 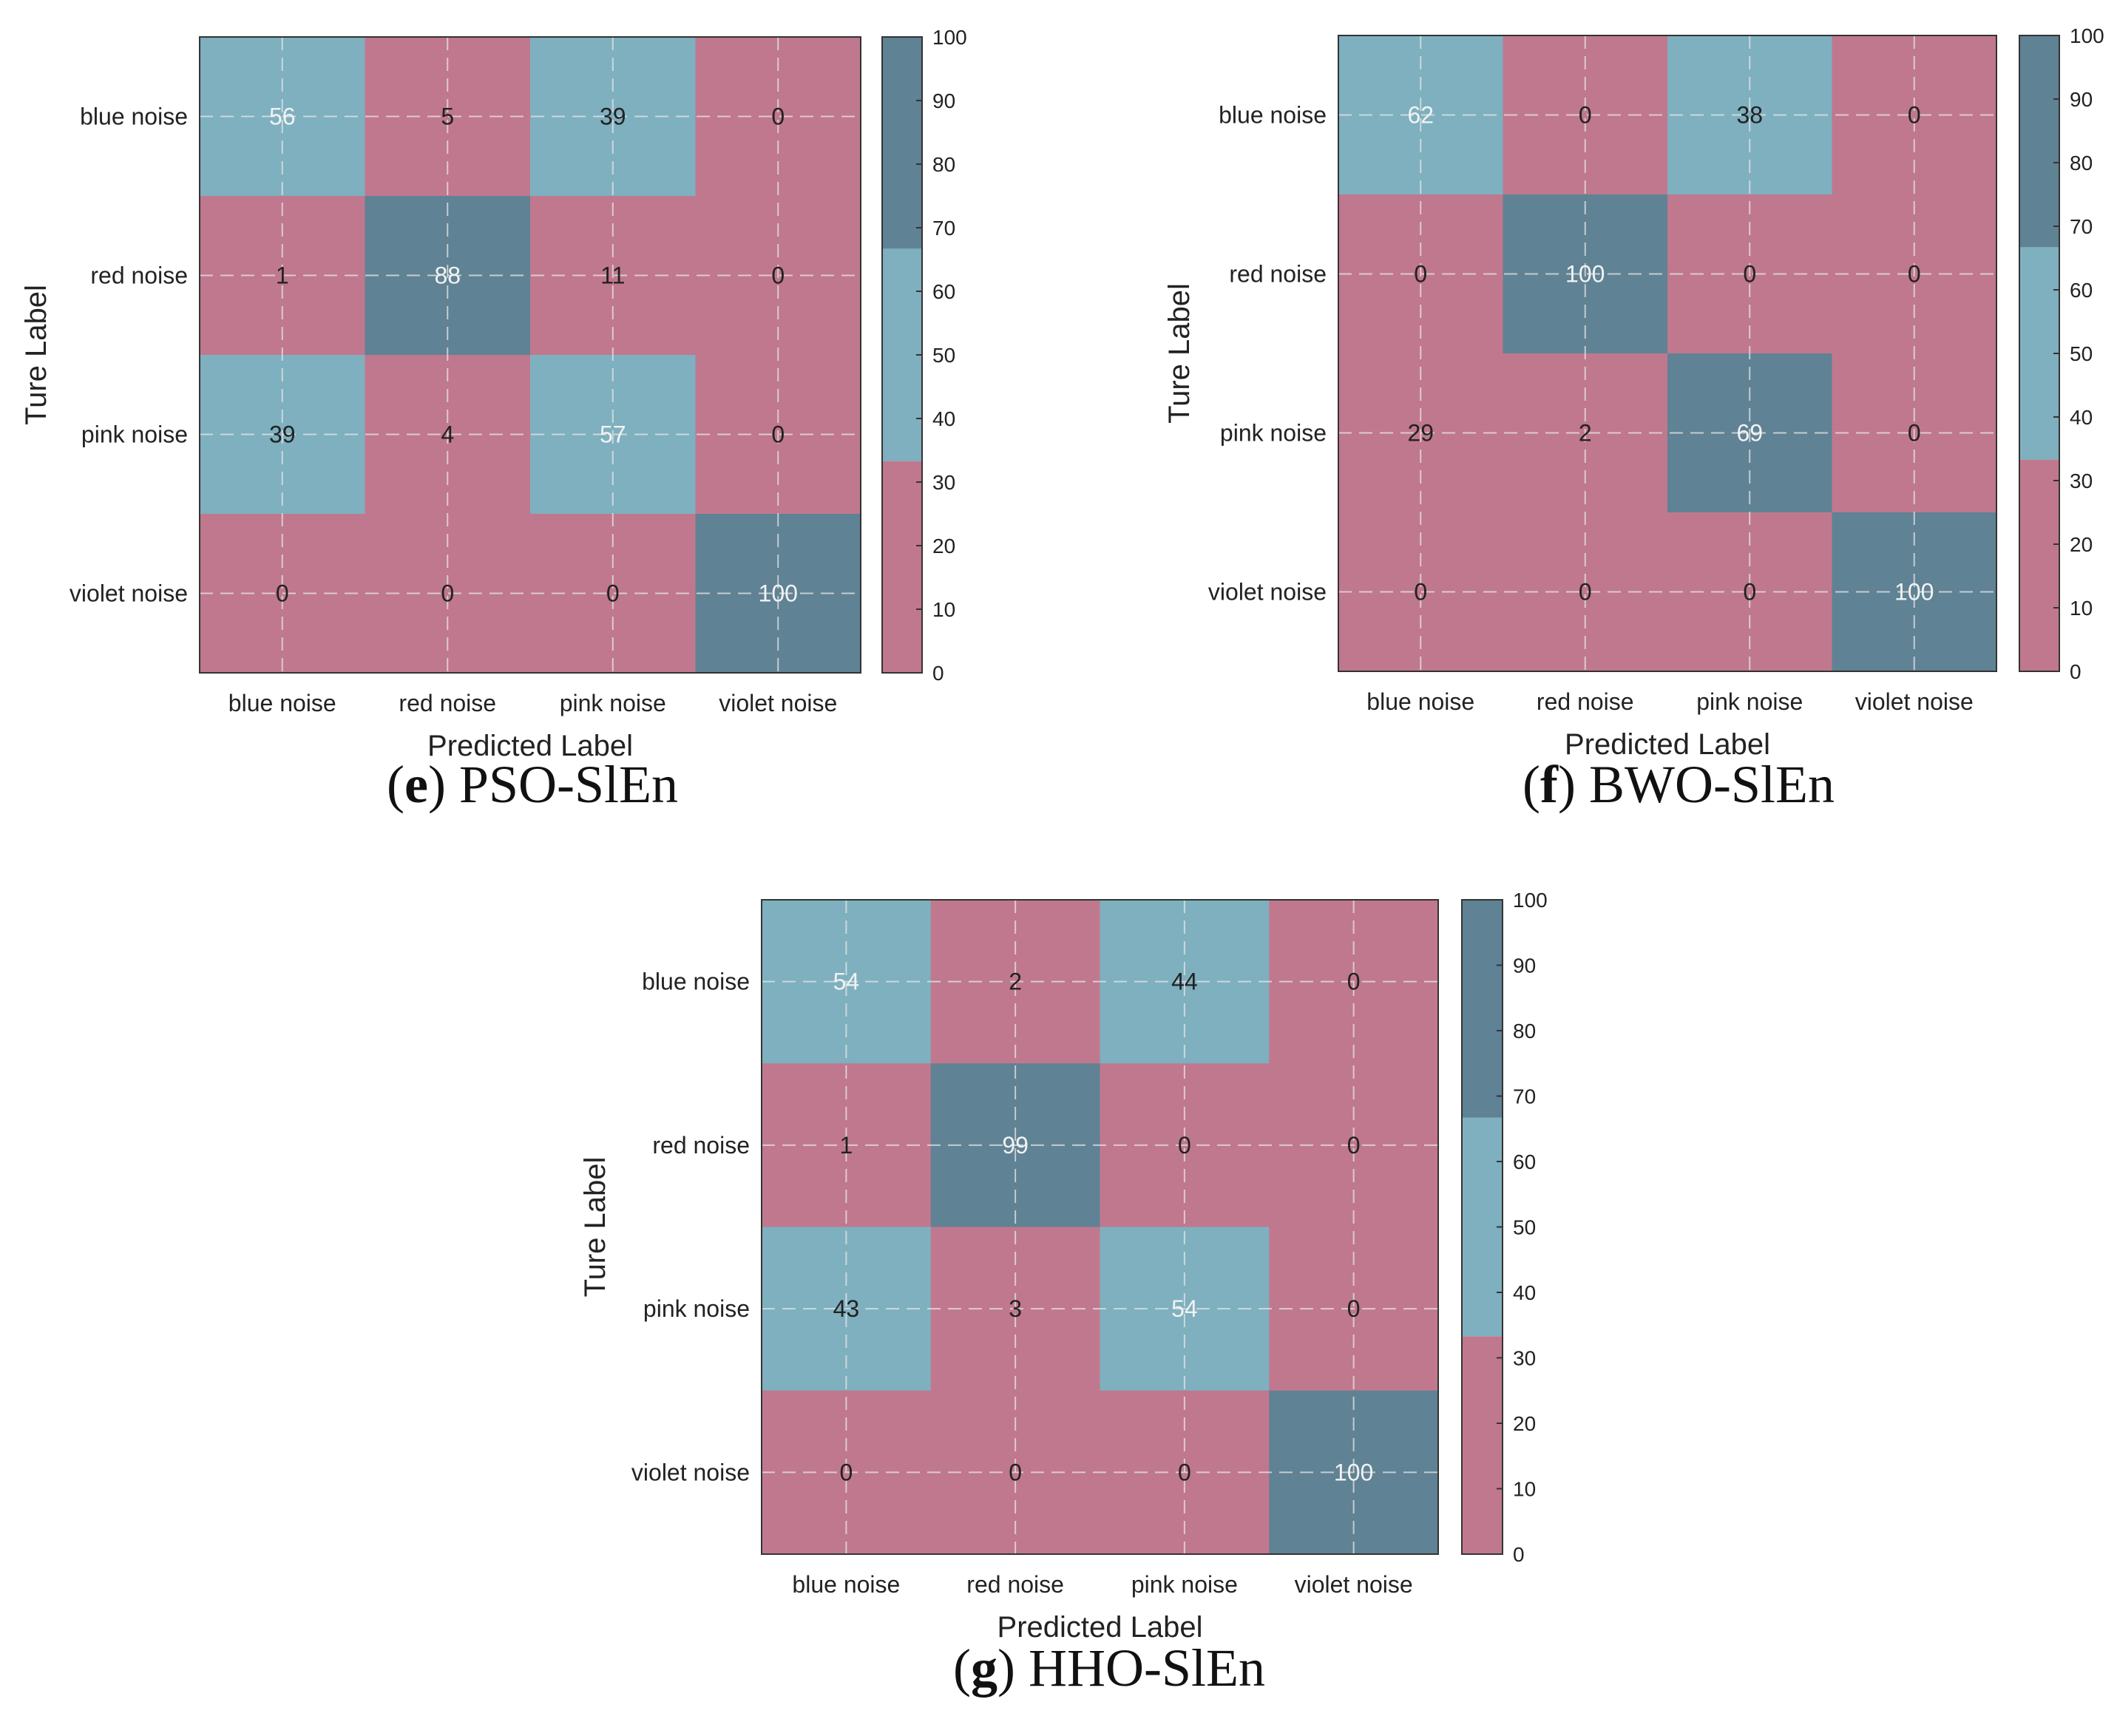 I want to click on cell-value-label: 57, so click(x=613, y=434).